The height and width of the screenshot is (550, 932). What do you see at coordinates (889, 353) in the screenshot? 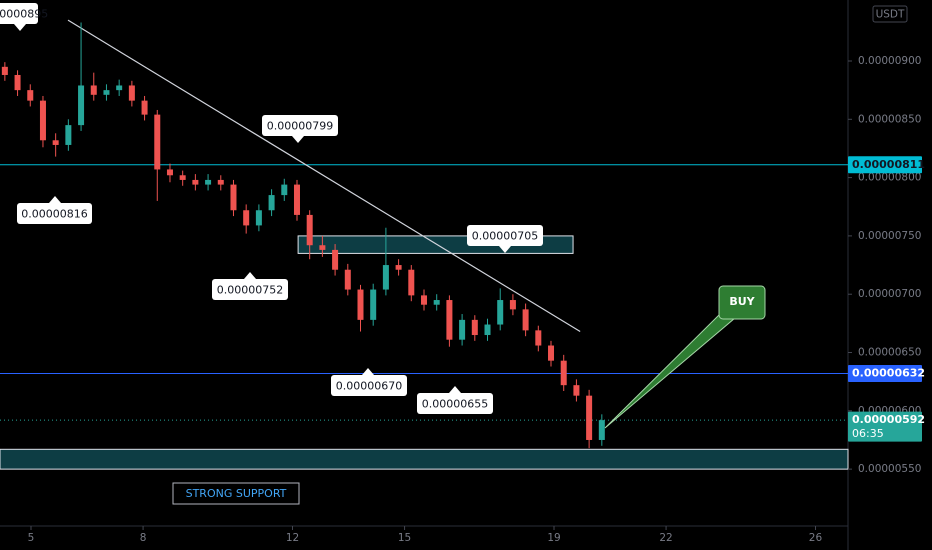
I see `y-tick-label: 0.00000650` at bounding box center [889, 353].